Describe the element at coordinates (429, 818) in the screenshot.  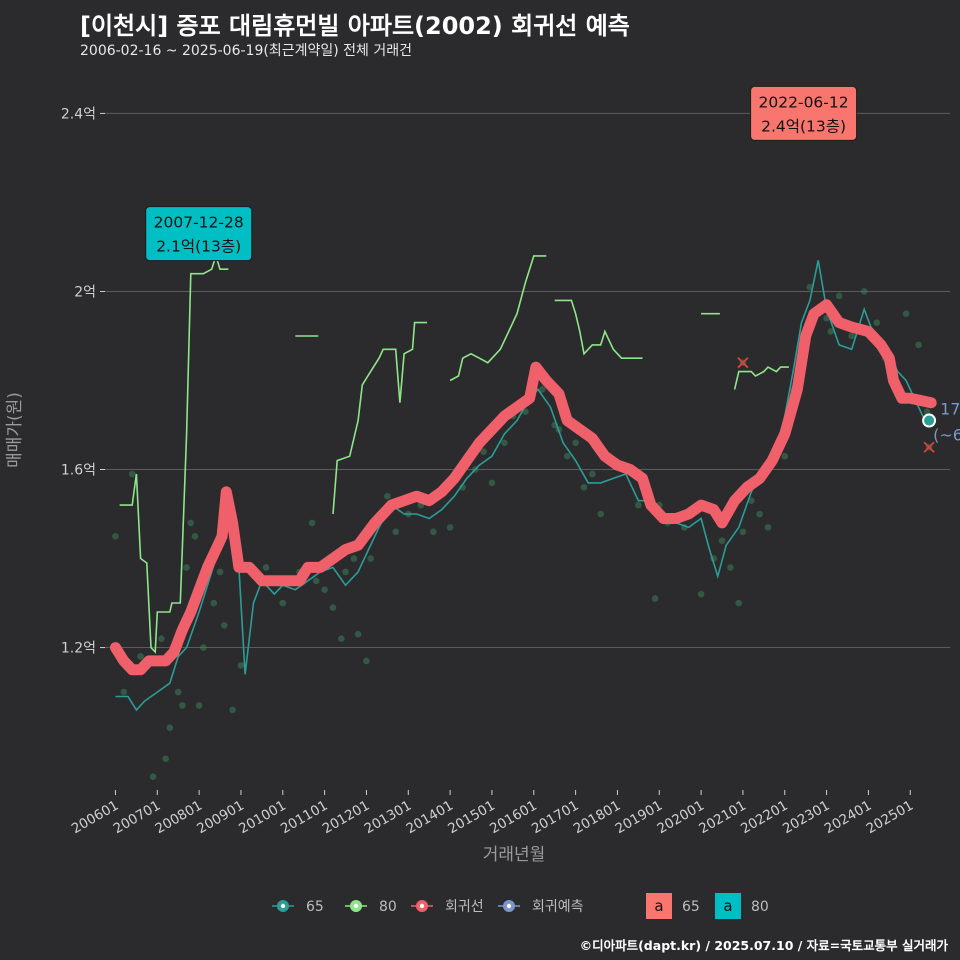
I see `x-tick-label: 201401` at that location.